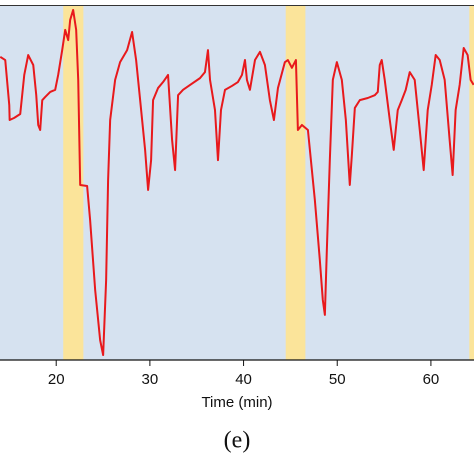 This screenshot has width=474, height=474. What do you see at coordinates (237, 441) in the screenshot?
I see `caption: (e)` at bounding box center [237, 441].